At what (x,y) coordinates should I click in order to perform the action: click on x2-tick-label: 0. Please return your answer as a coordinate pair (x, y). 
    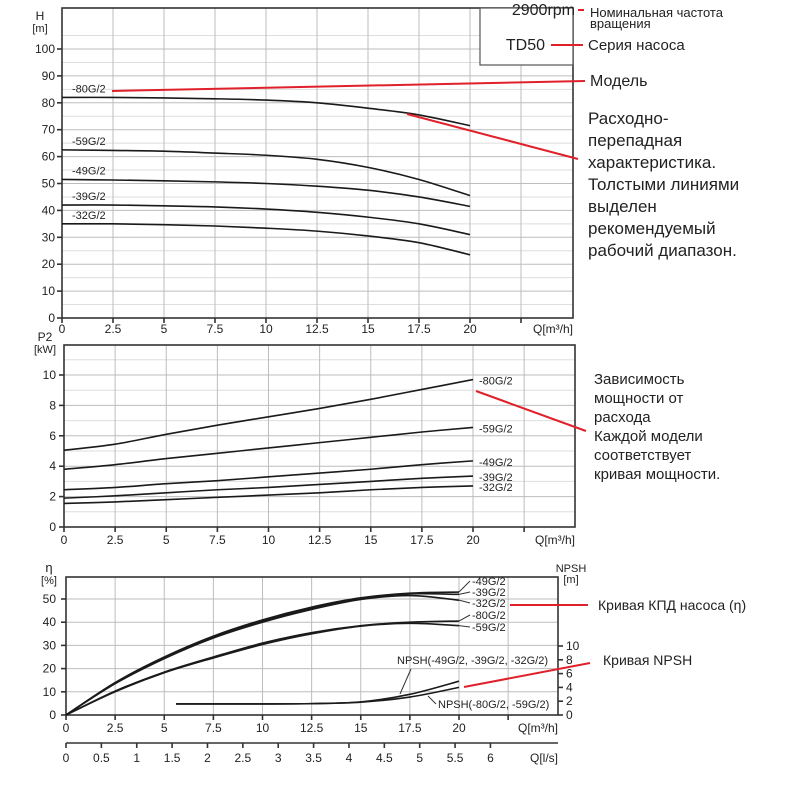
    Looking at the image, I should click on (66, 758).